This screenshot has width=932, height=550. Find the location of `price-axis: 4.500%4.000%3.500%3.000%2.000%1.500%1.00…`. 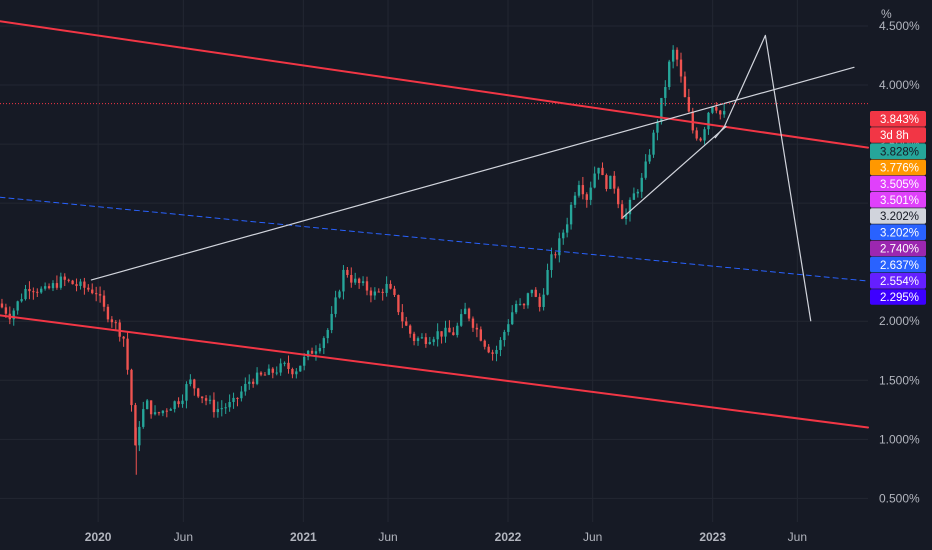

price-axis: 4.500%4.000%3.500%3.000%2.000%1.500%1.00… is located at coordinates (899, 262).